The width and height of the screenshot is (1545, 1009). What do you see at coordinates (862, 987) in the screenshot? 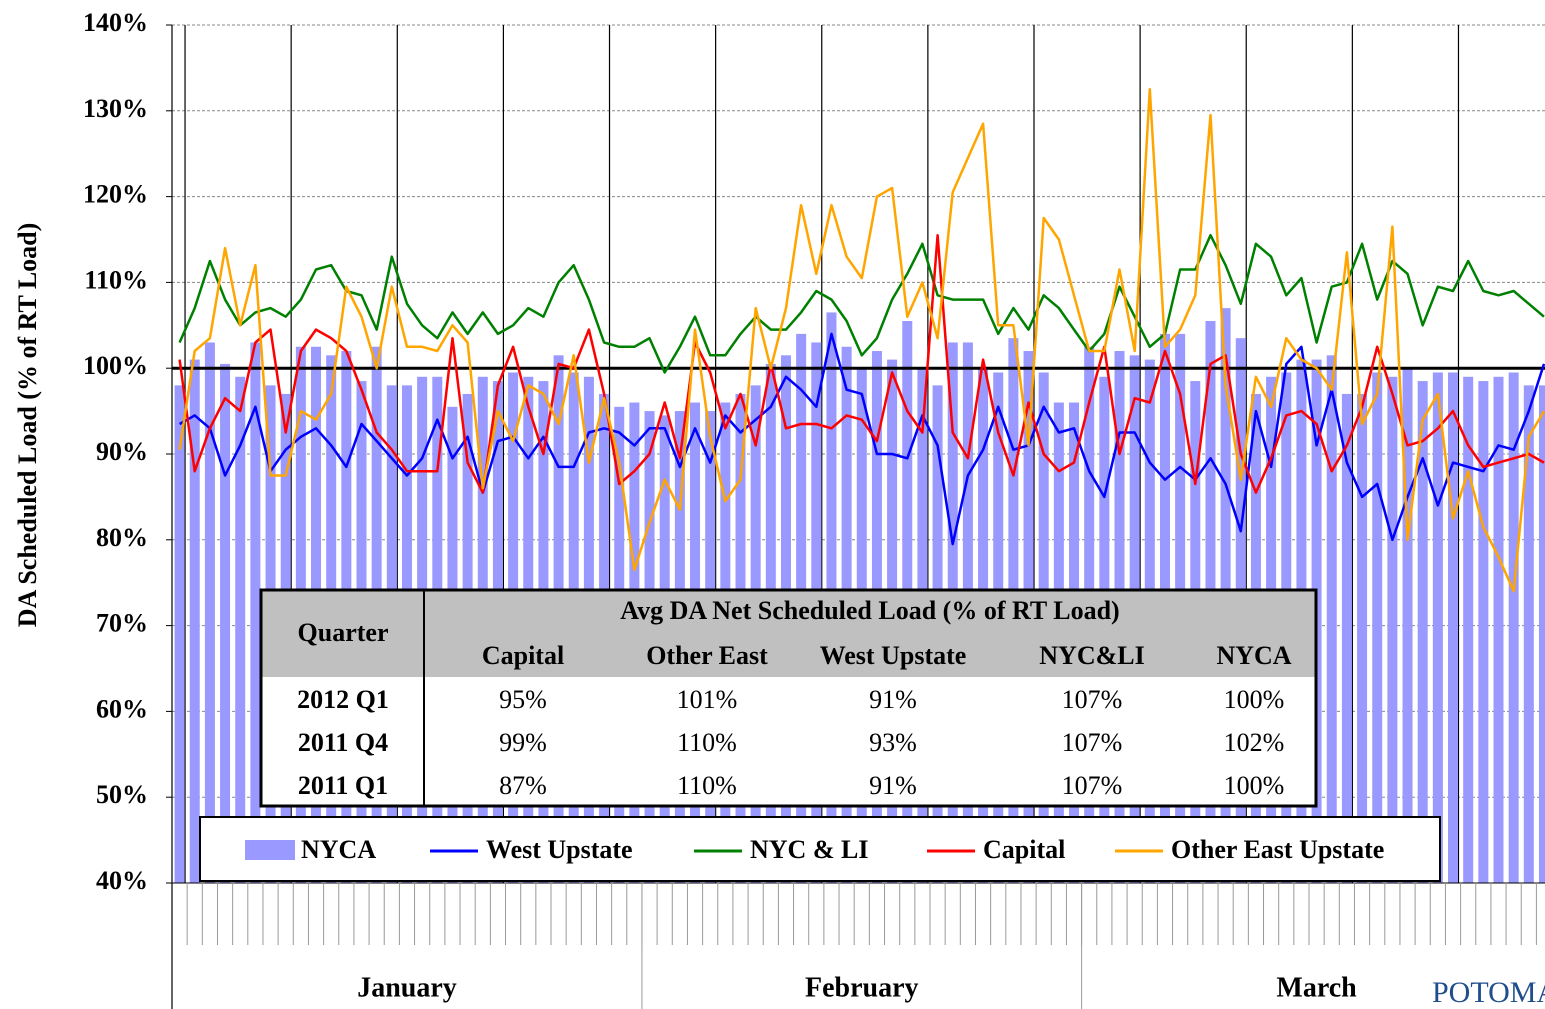
I see `x-group-label: February` at bounding box center [862, 987].